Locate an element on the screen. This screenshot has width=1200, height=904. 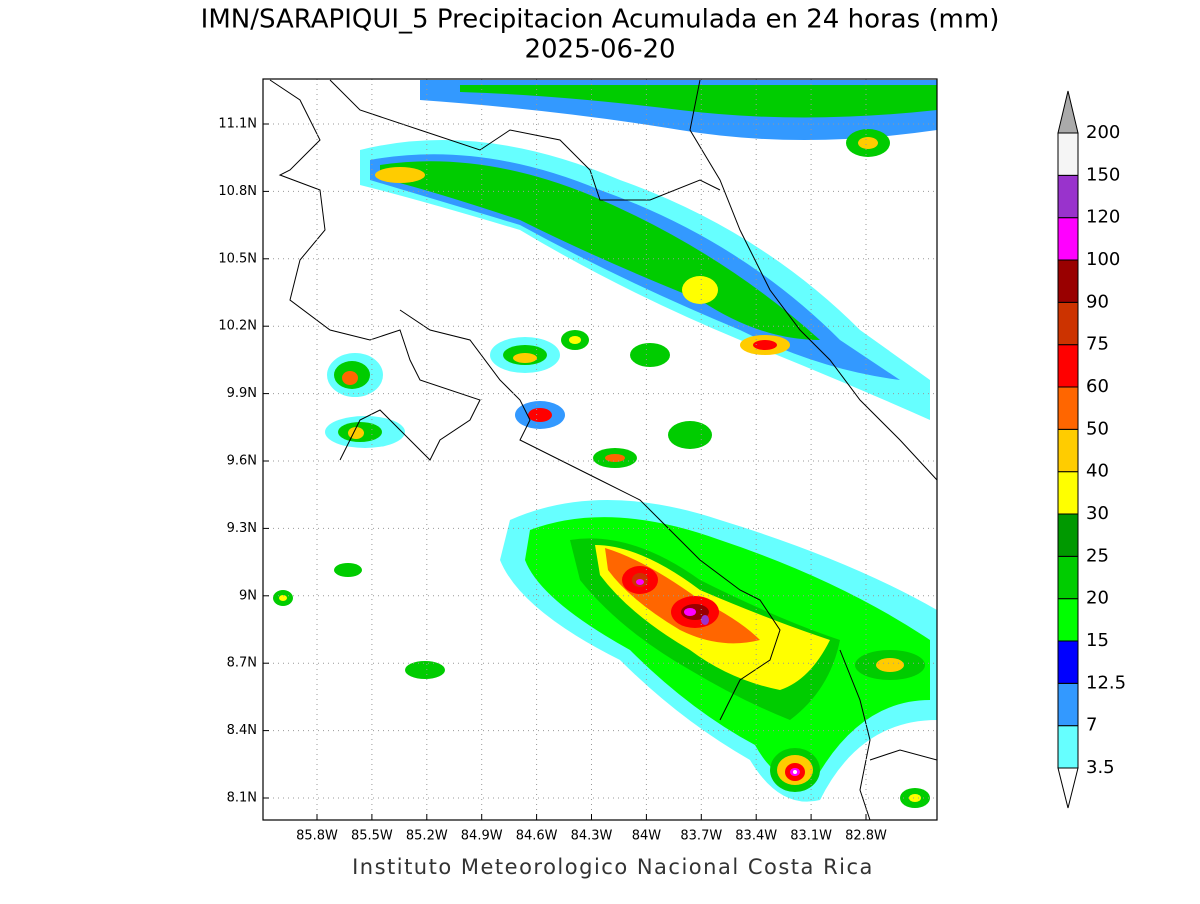
lon-label: 83.4W is located at coordinates (756, 836).